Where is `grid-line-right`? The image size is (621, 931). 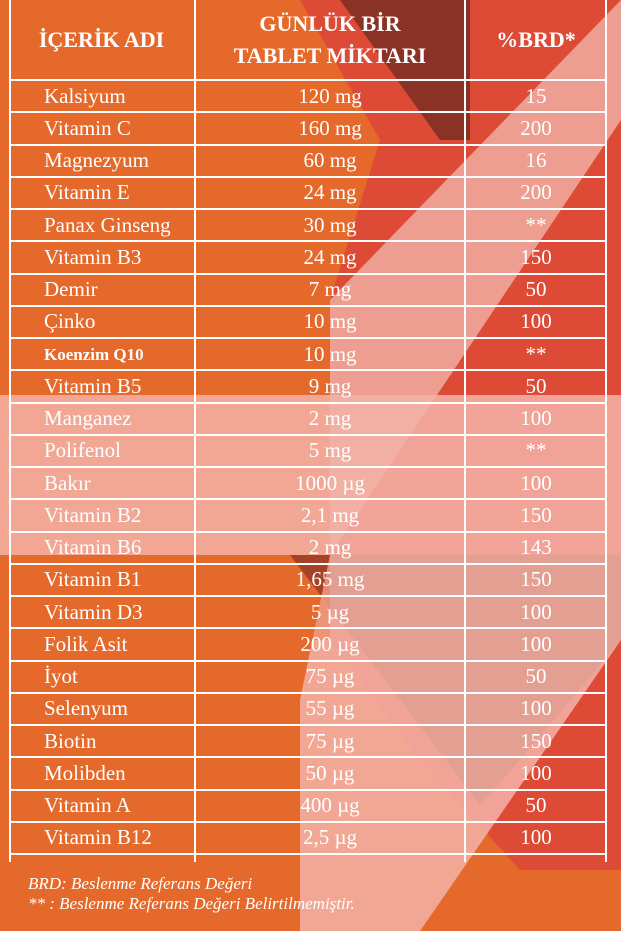
grid-line-right is located at coordinates (606, 431).